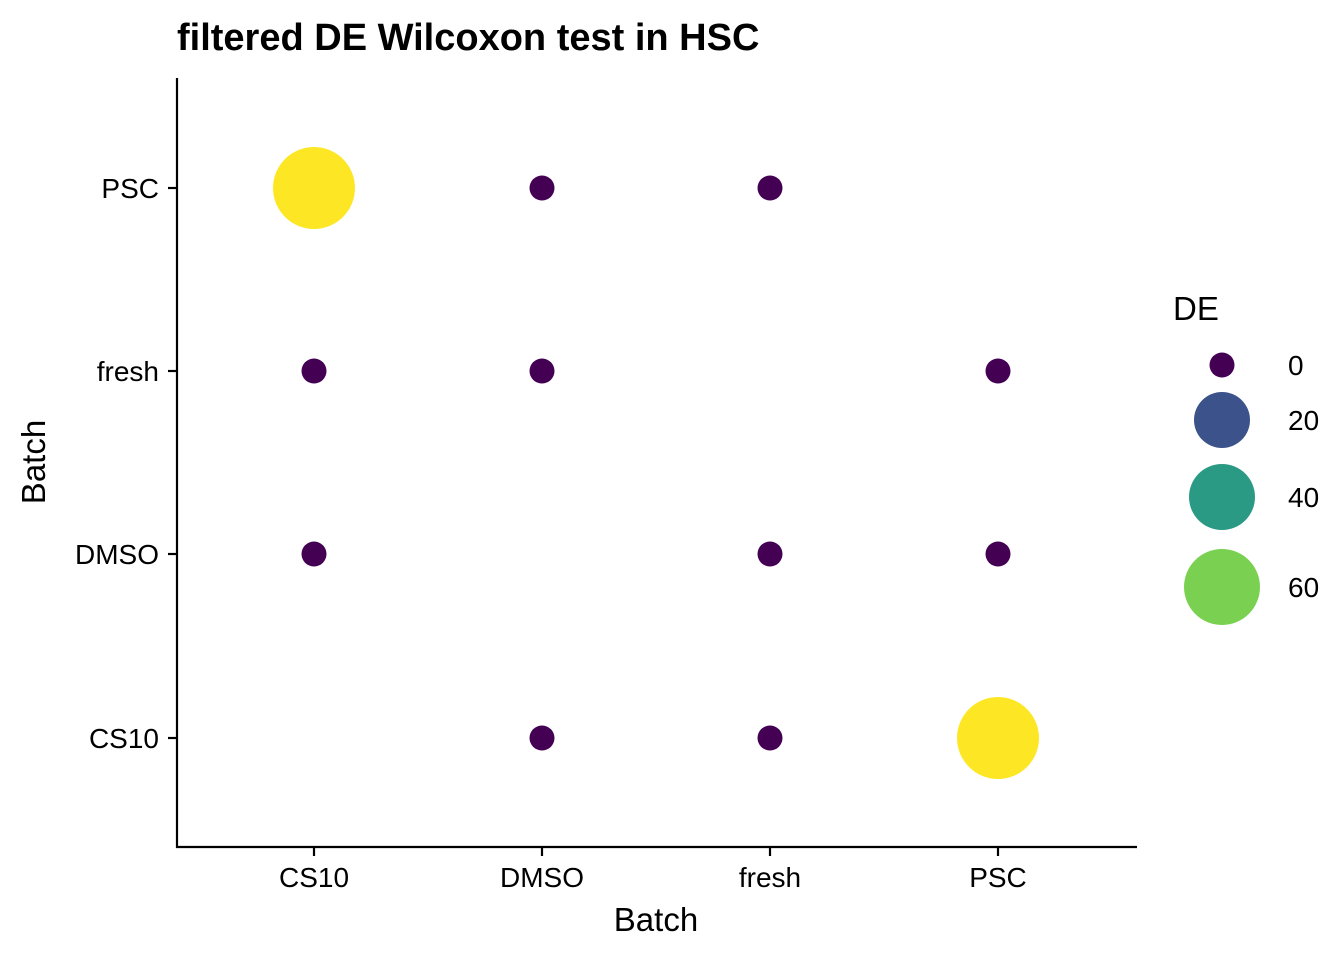 This screenshot has width=1344, height=960. What do you see at coordinates (770, 188) in the screenshot?
I see `data-point-fresh-psc` at bounding box center [770, 188].